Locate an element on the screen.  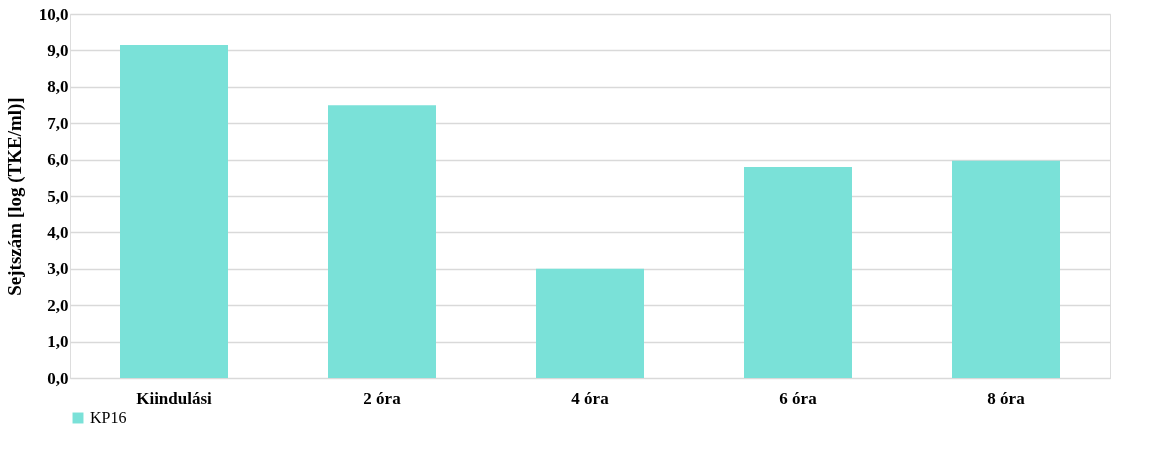
y-tick-label: 3,0 is located at coordinates (58, 269).